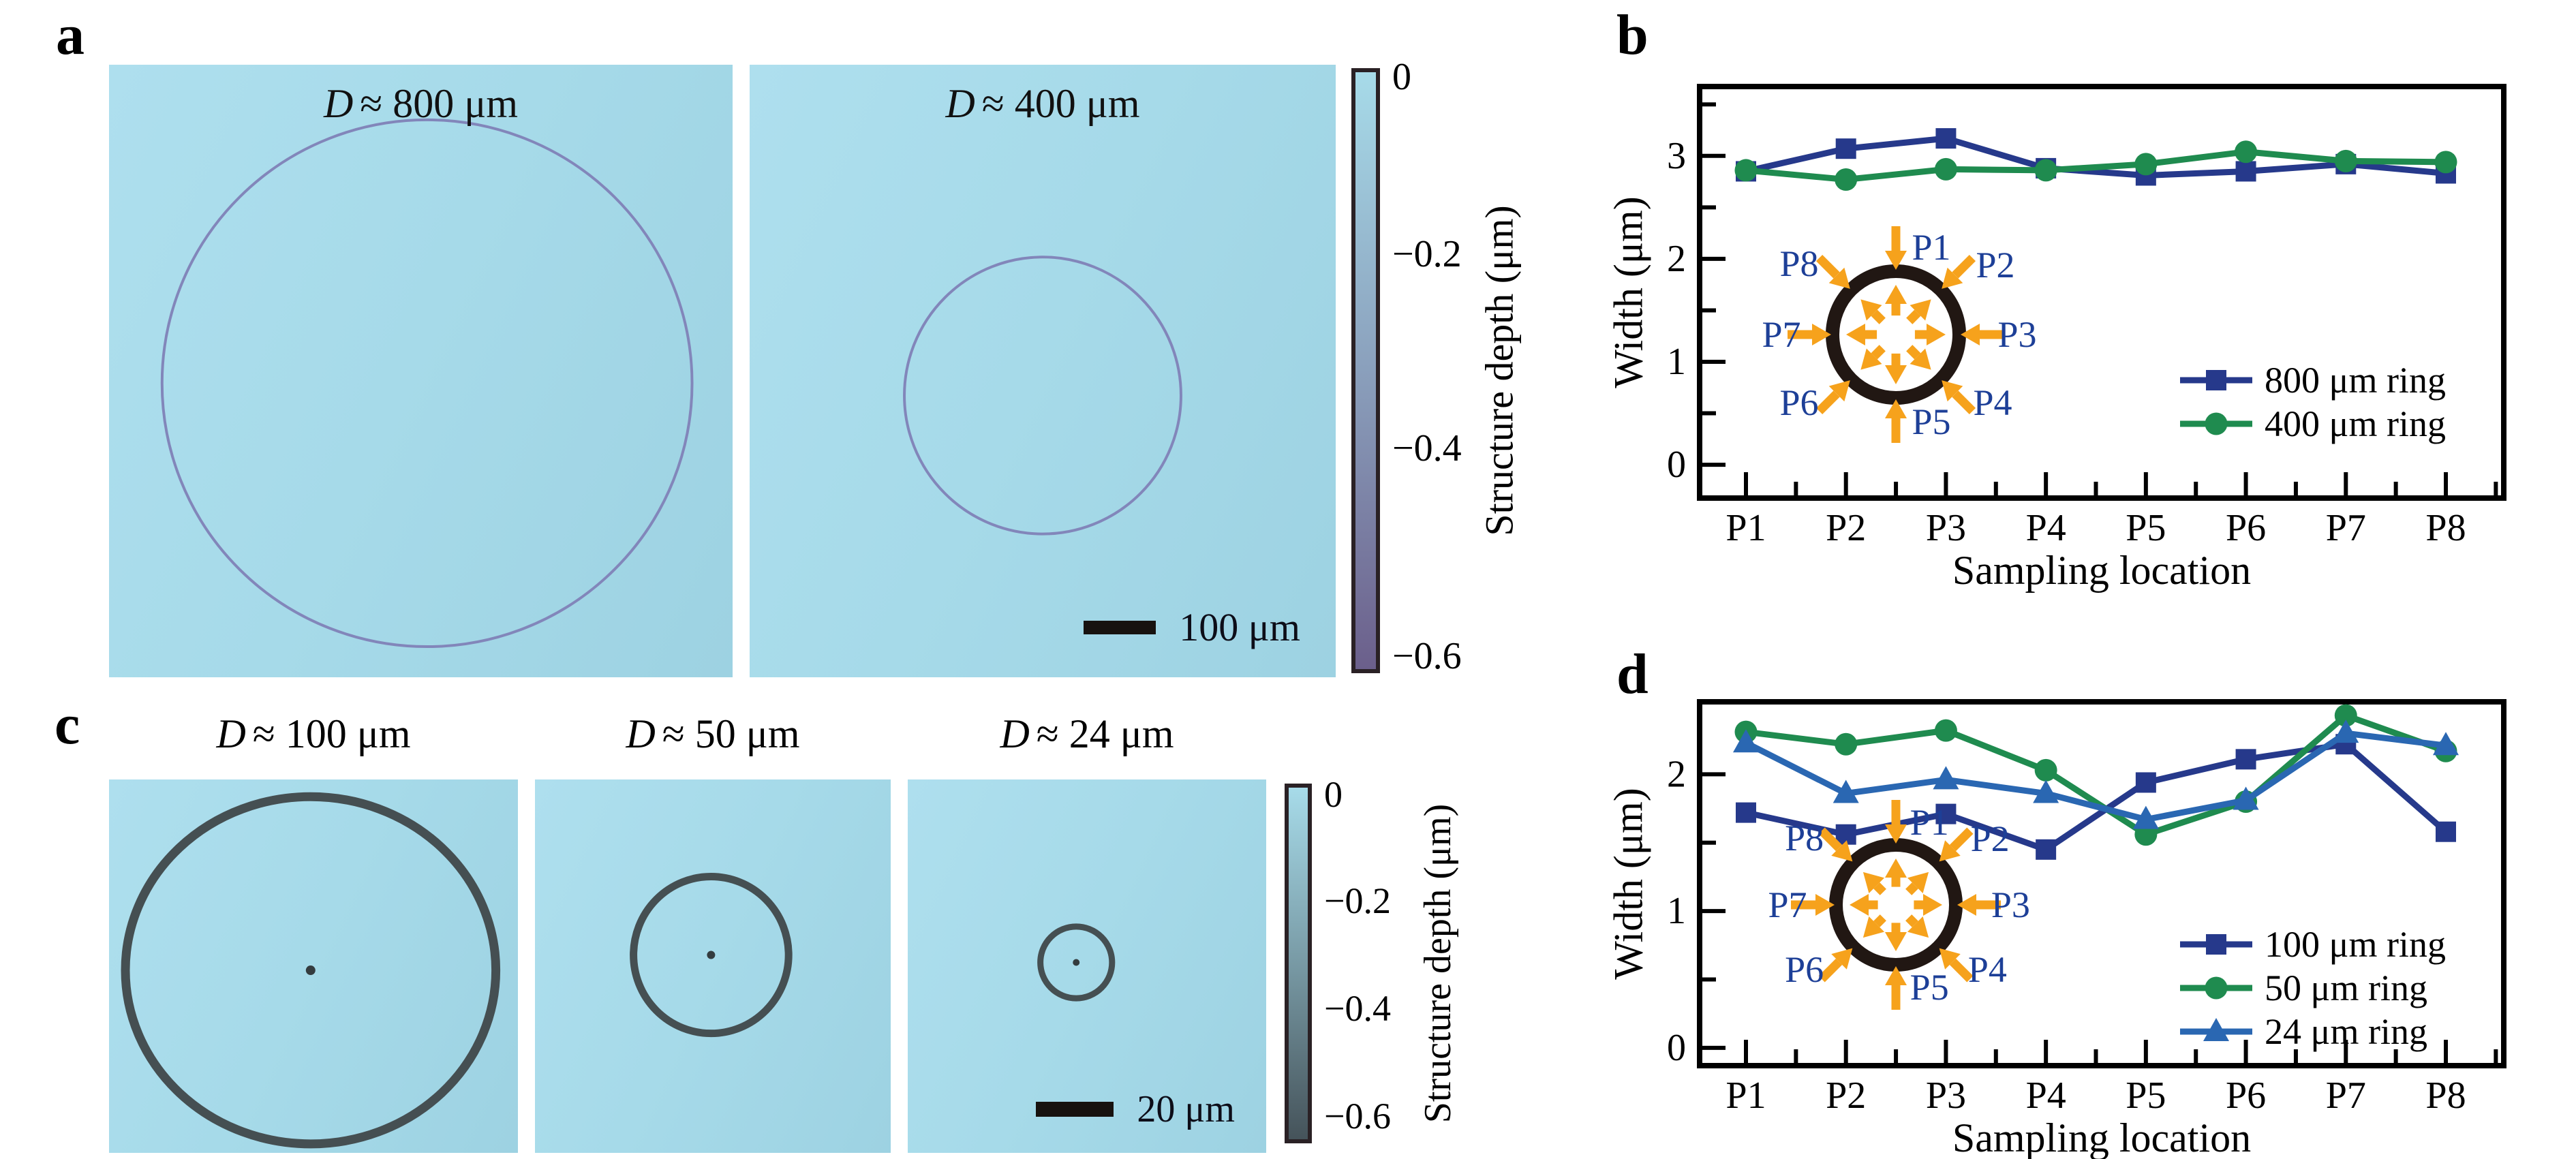  I want to click on inset-ring, so click(1896, 905).